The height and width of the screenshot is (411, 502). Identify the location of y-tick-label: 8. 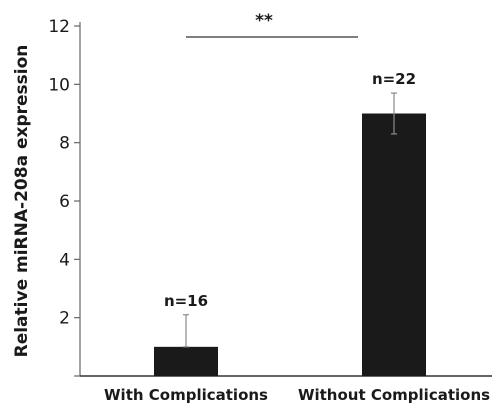
(64, 144).